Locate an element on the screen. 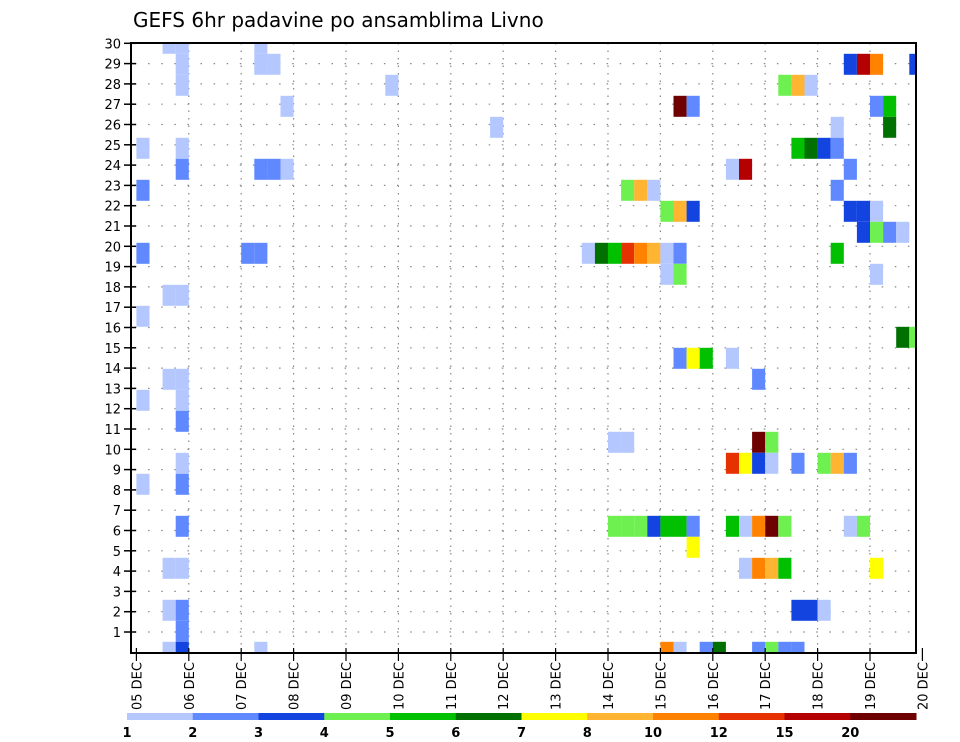 The height and width of the screenshot is (742, 960). x-tick-label: 07 DEC is located at coordinates (242, 686).